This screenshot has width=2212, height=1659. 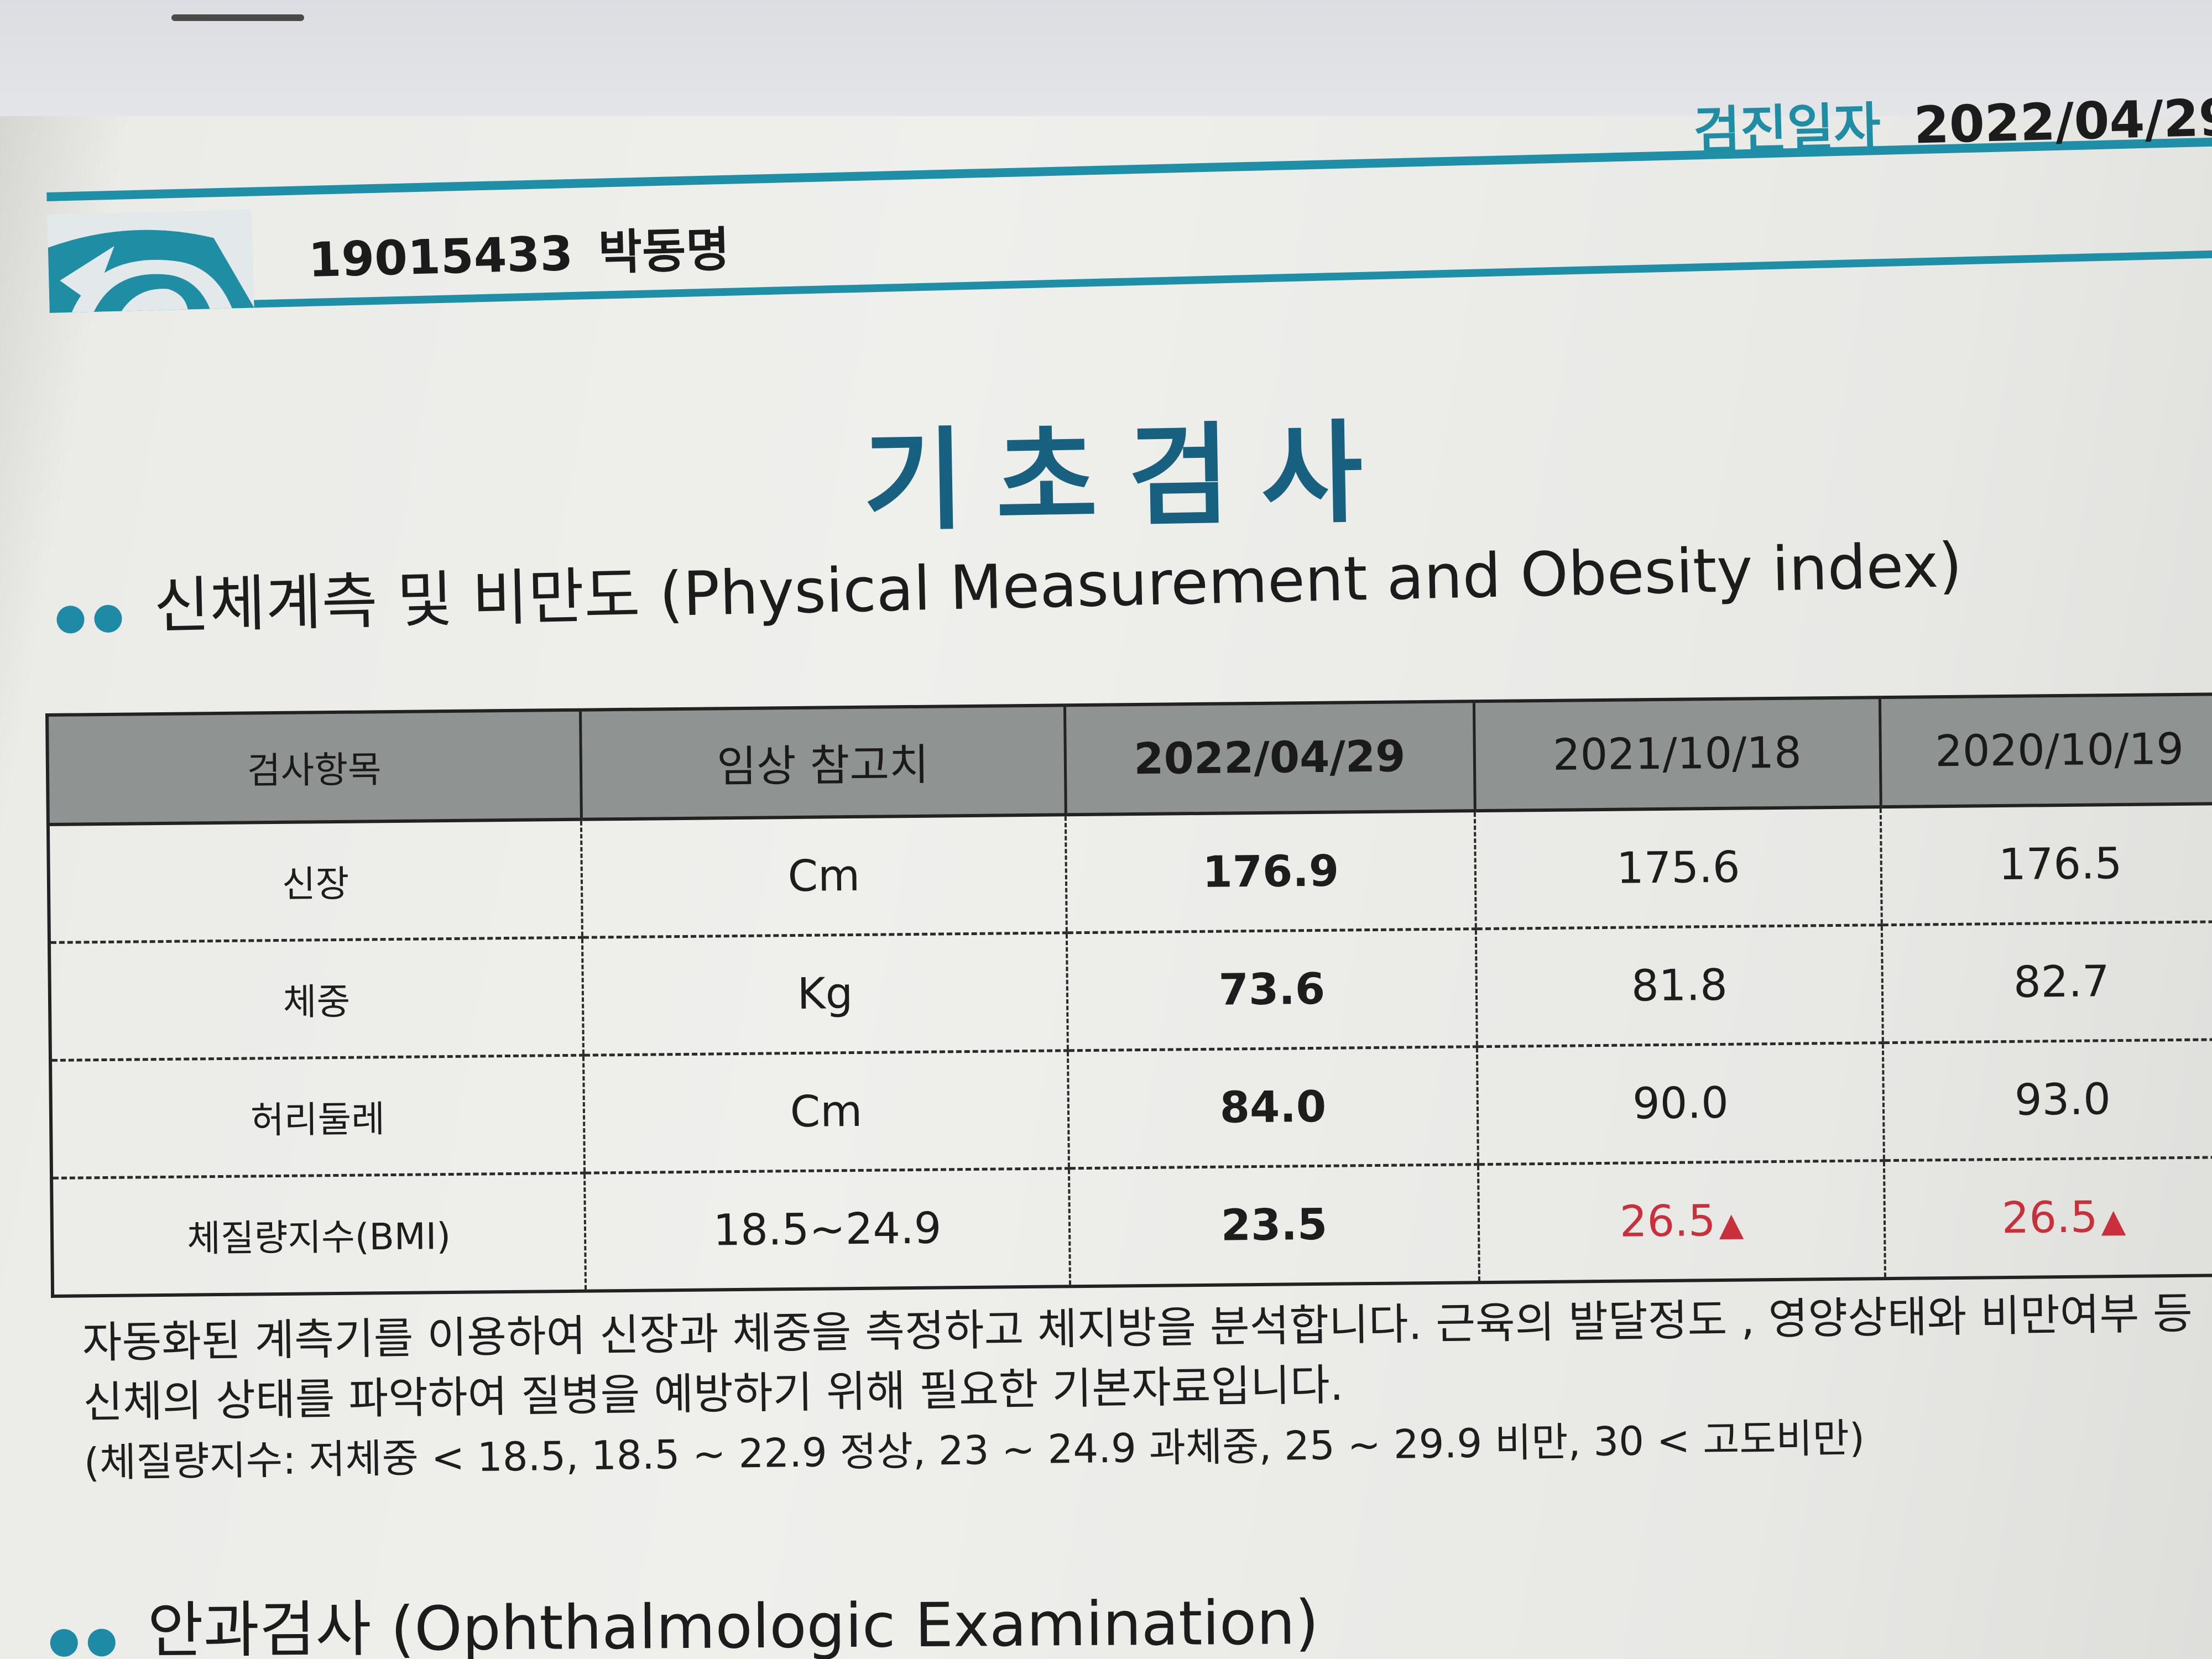 I want to click on table-row: 허리둘레 Cm 84.0 90.0 93.0, so click(x=1131, y=1108).